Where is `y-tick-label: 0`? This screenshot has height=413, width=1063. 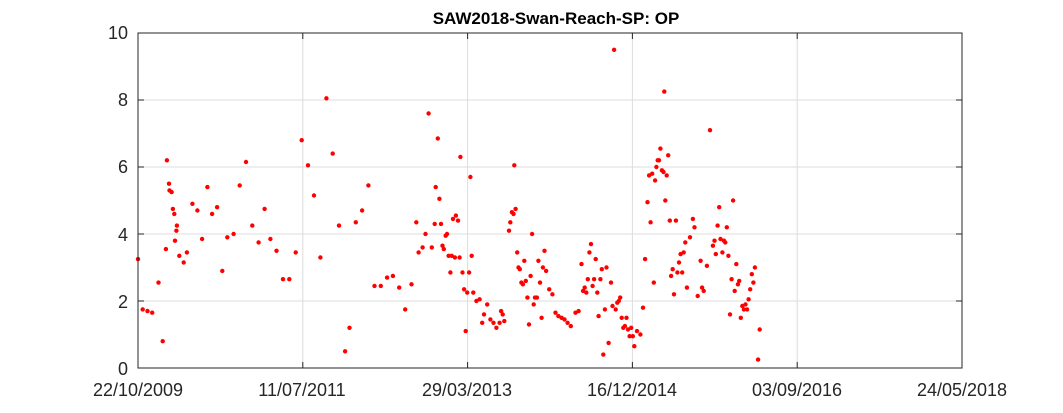
y-tick-label: 0 is located at coordinates (123, 369).